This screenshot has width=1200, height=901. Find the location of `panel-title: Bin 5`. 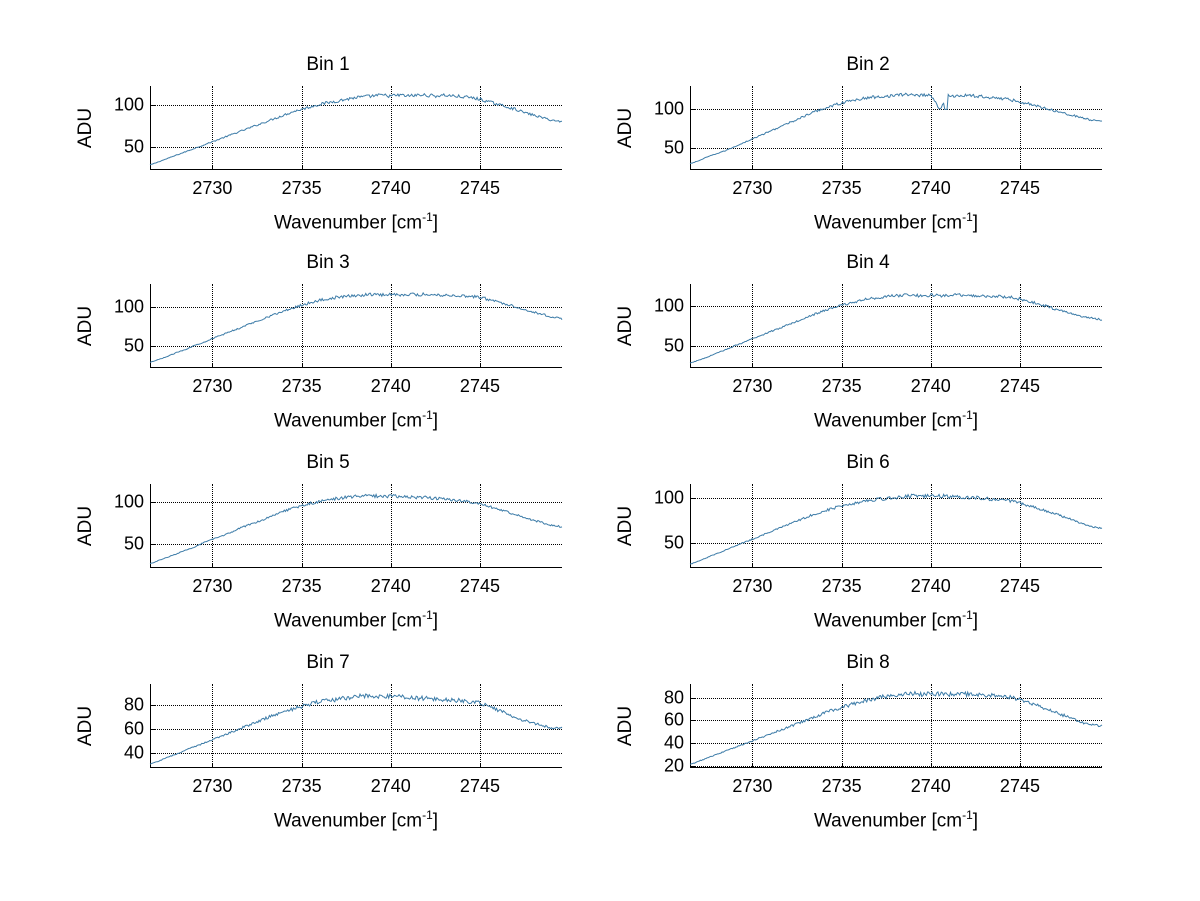

panel-title: Bin 5 is located at coordinates (328, 462).